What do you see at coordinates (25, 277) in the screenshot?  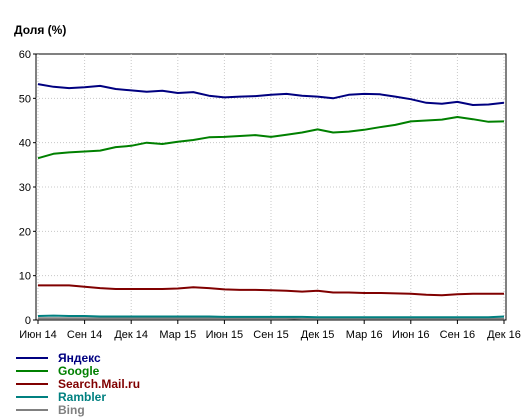 I see `y-tick-label: 10` at bounding box center [25, 277].